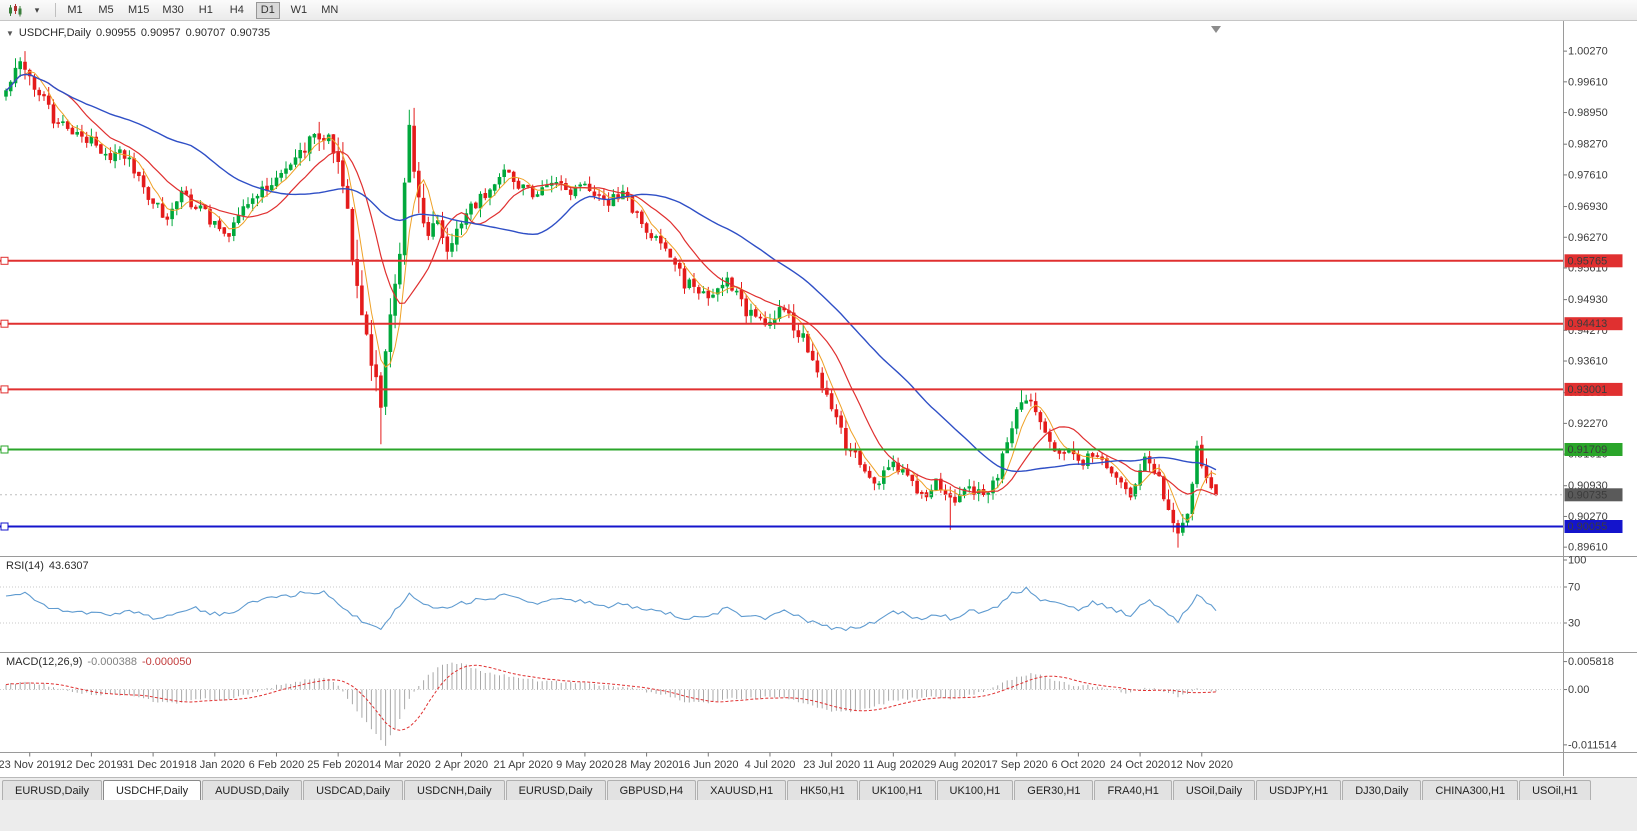  I want to click on time-axis-label: 18 Jan 2020, so click(215, 765).